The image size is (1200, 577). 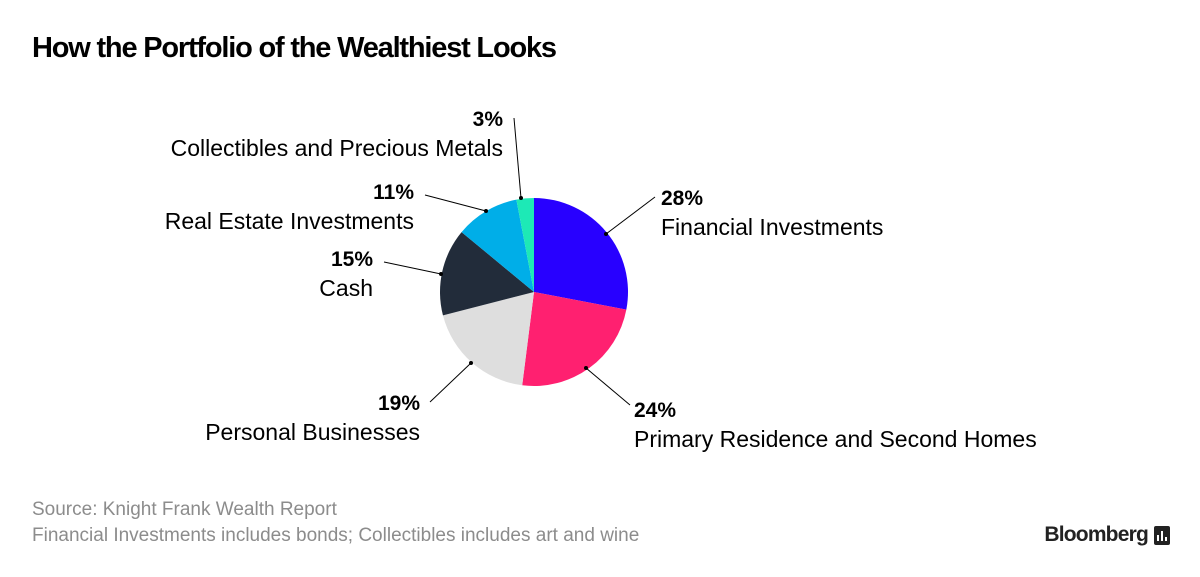 What do you see at coordinates (517, 158) in the screenshot?
I see `leader-line-collectibles-and-precious-metals` at bounding box center [517, 158].